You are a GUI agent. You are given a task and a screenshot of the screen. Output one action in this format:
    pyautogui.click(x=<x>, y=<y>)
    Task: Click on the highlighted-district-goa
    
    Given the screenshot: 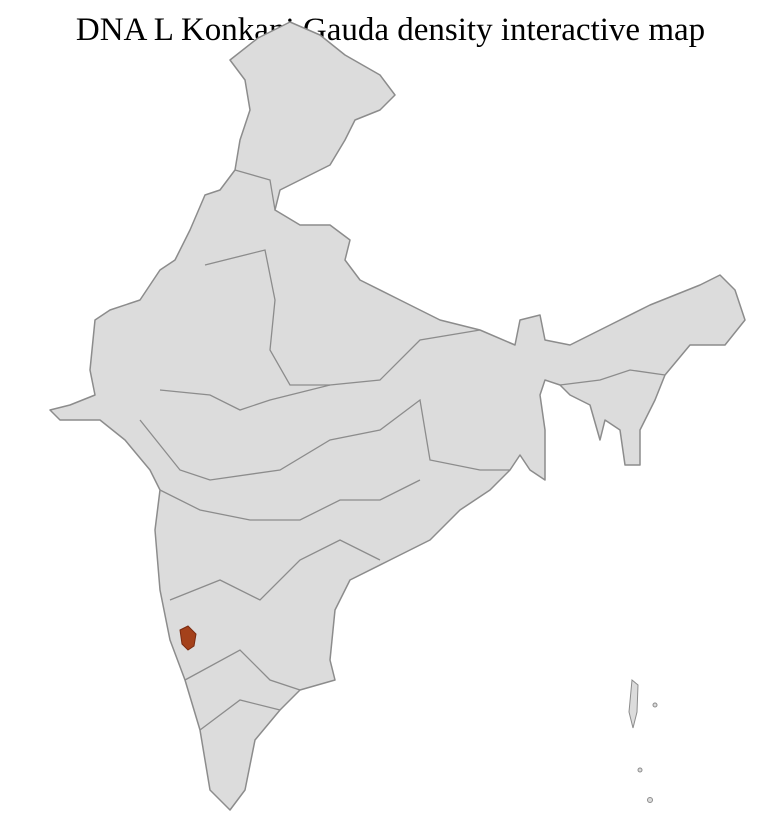 What is the action you would take?
    pyautogui.click(x=188, y=638)
    